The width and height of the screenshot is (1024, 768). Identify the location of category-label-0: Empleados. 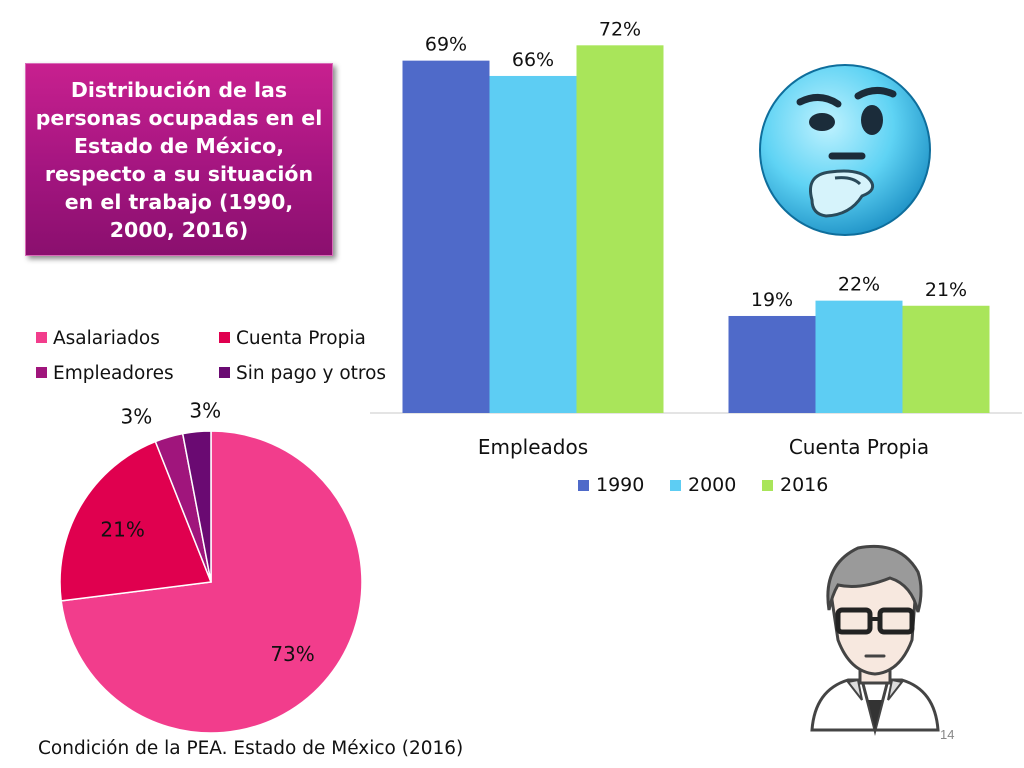
(533, 447).